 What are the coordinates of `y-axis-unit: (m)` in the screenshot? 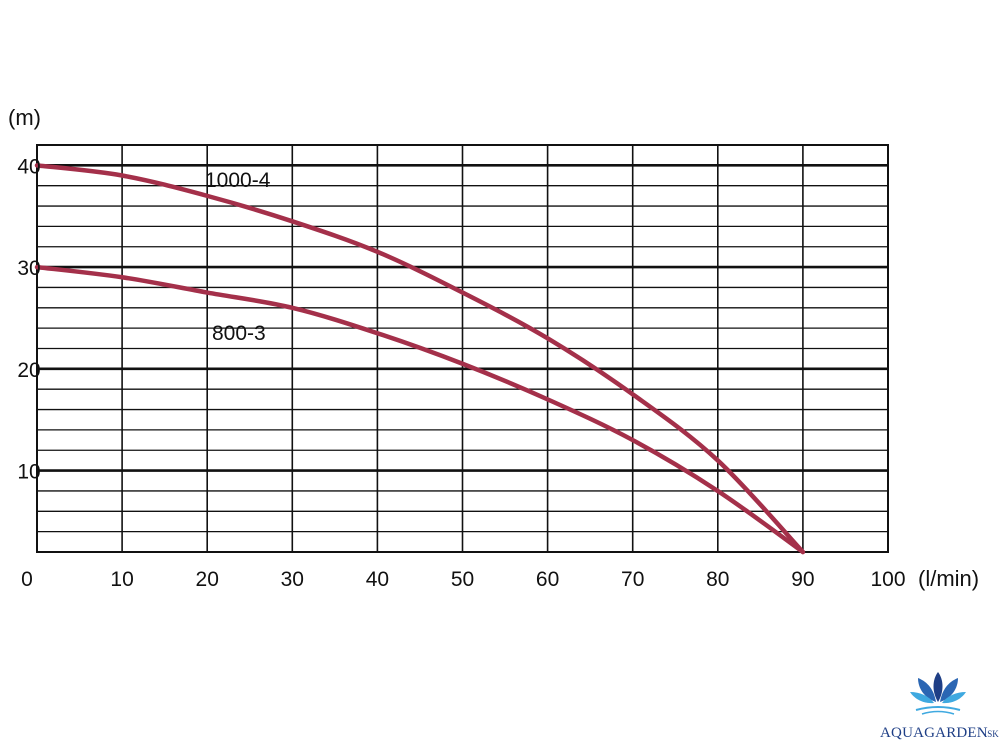 It's located at (24, 117).